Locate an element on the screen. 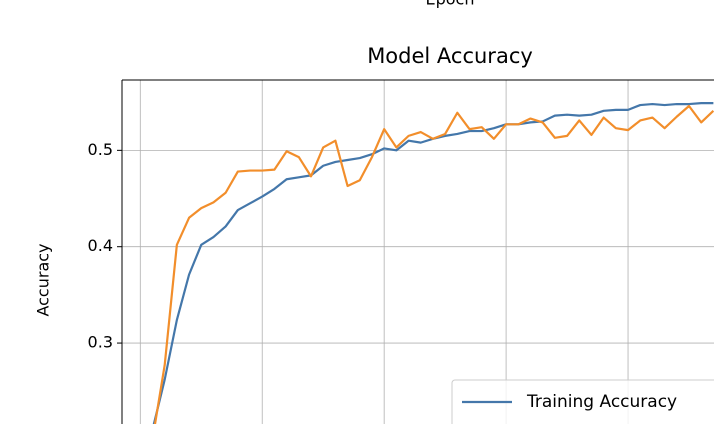  legend-label: Training Accuracy is located at coordinates (601, 402).